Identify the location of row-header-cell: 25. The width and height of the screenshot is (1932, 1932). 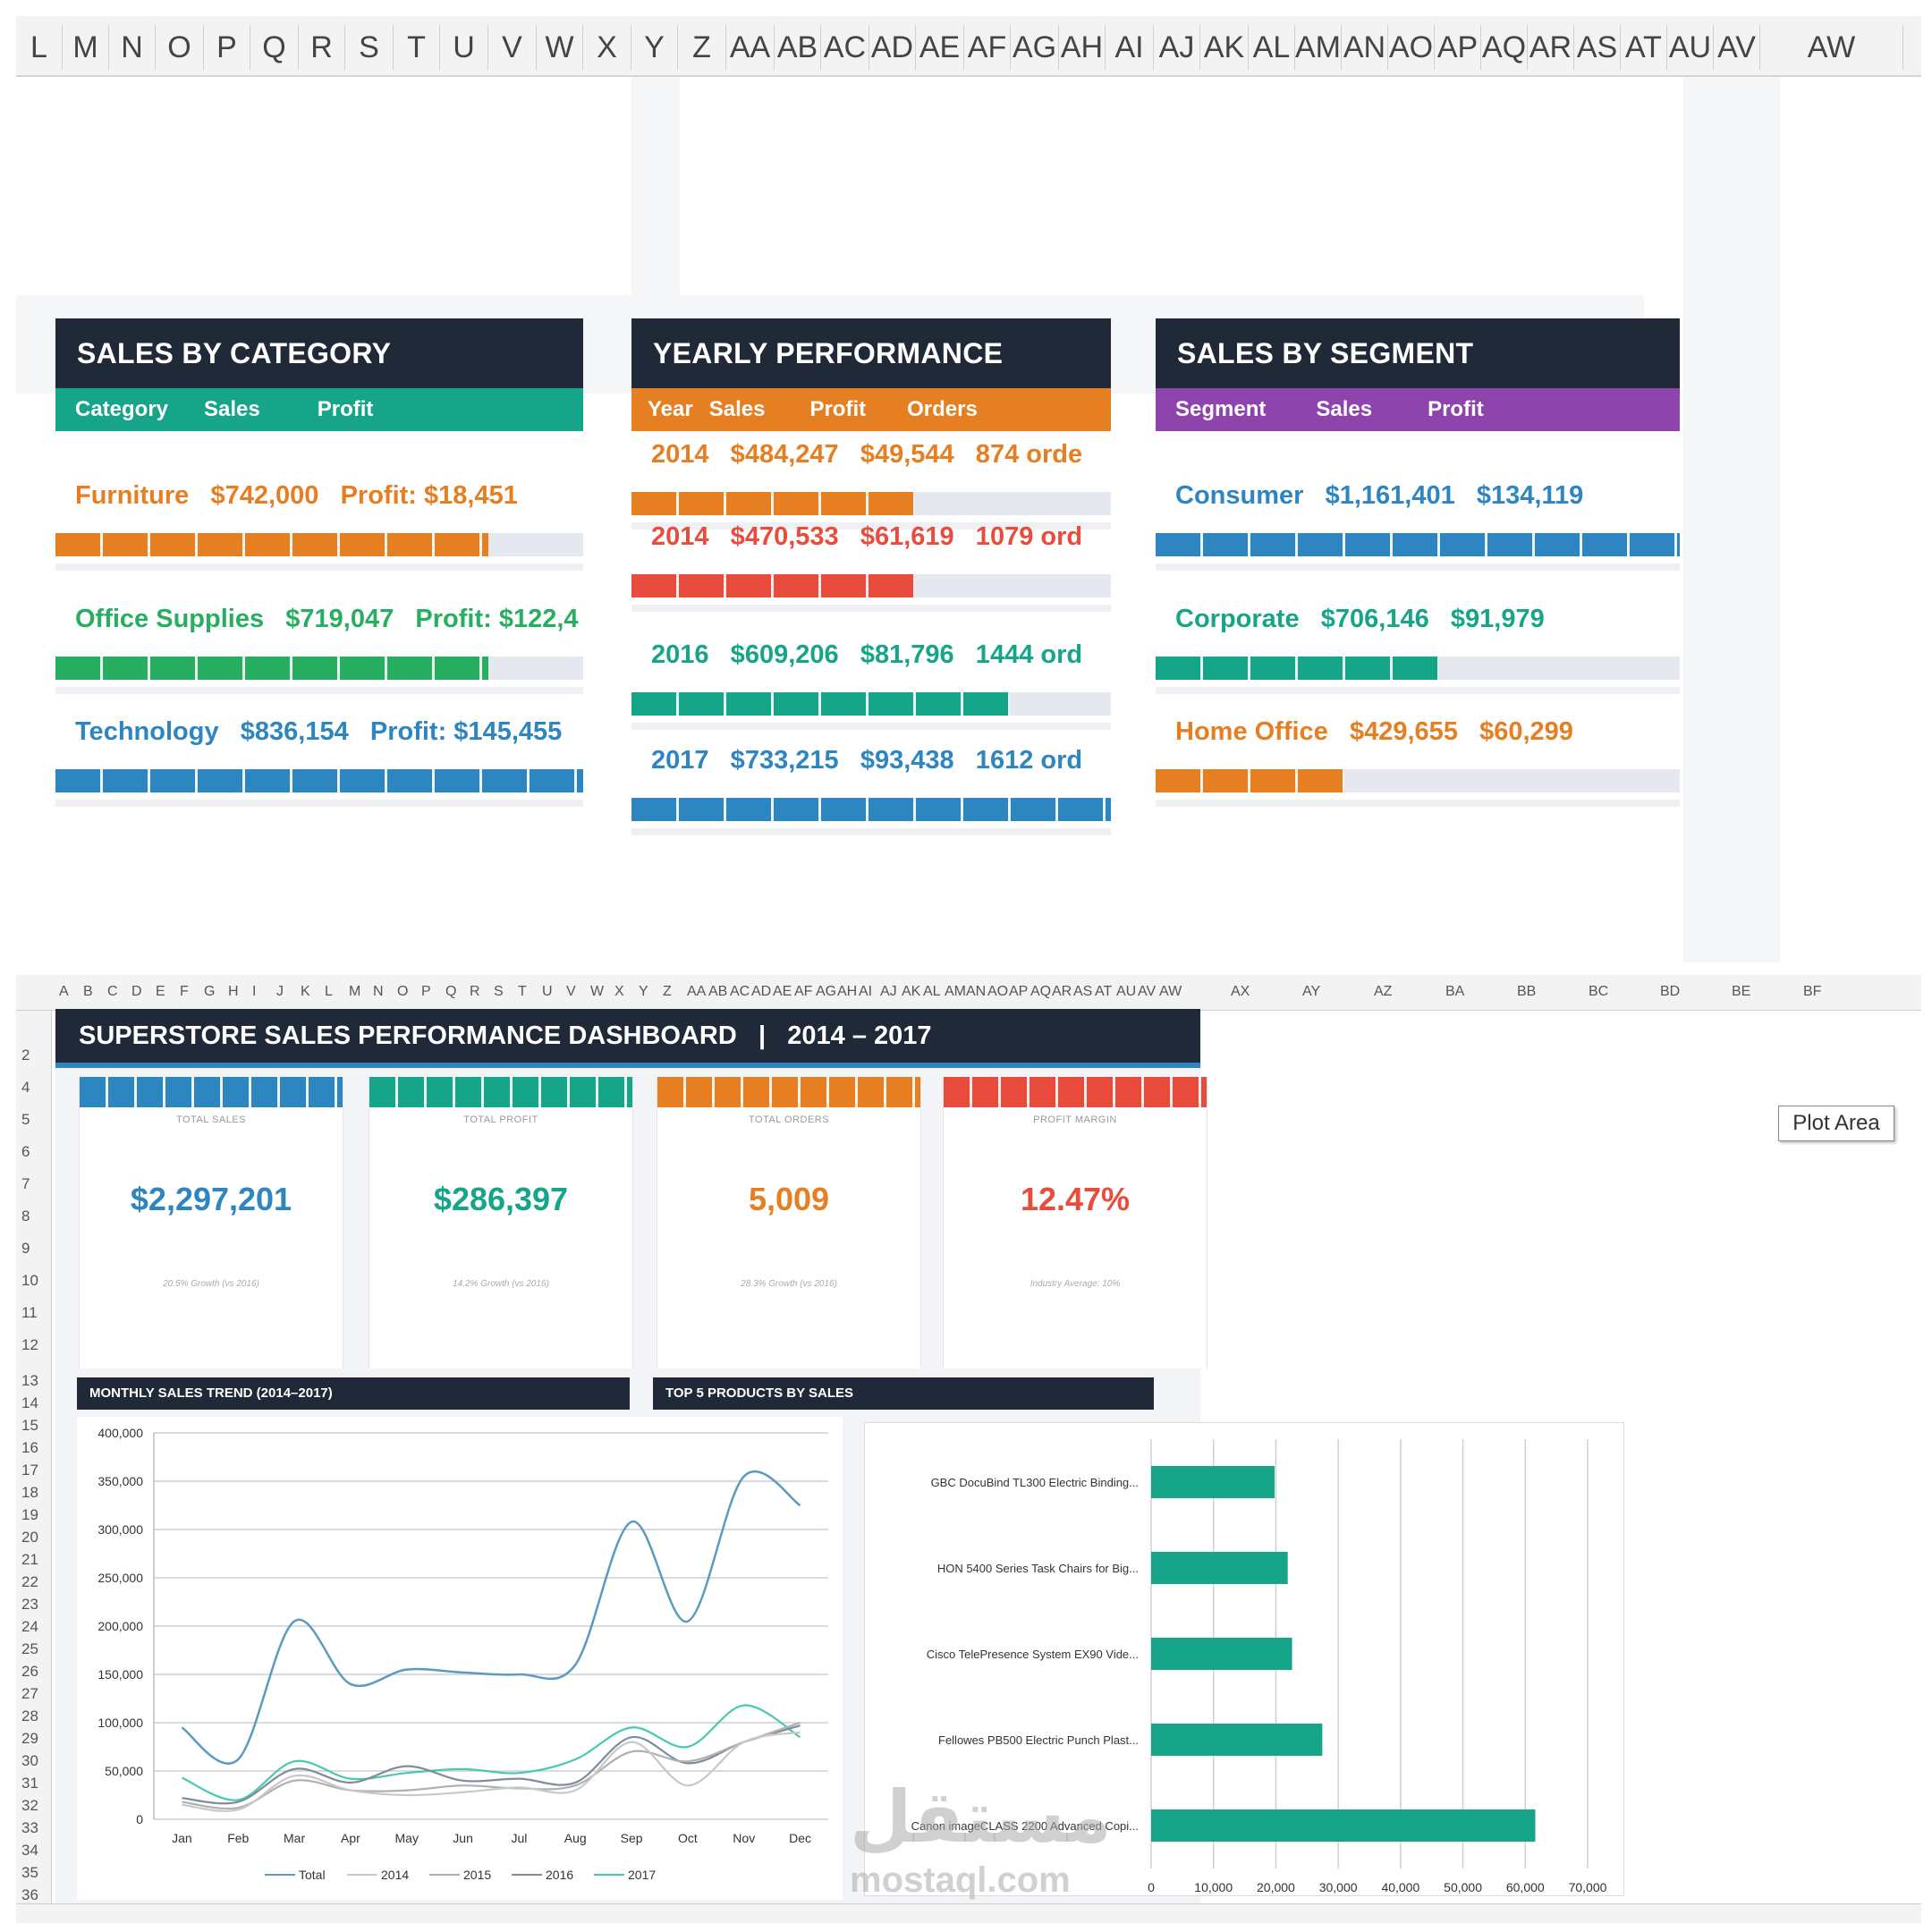
(29, 1648).